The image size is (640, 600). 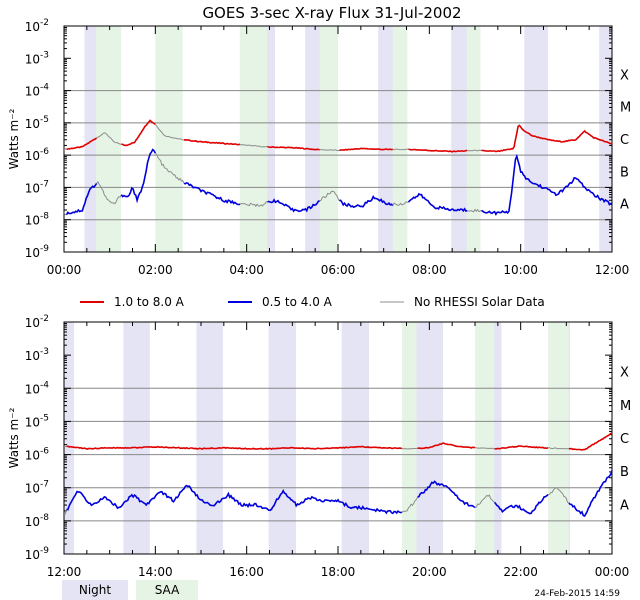 I want to click on x-tick-label: 14:00, so click(x=155, y=572).